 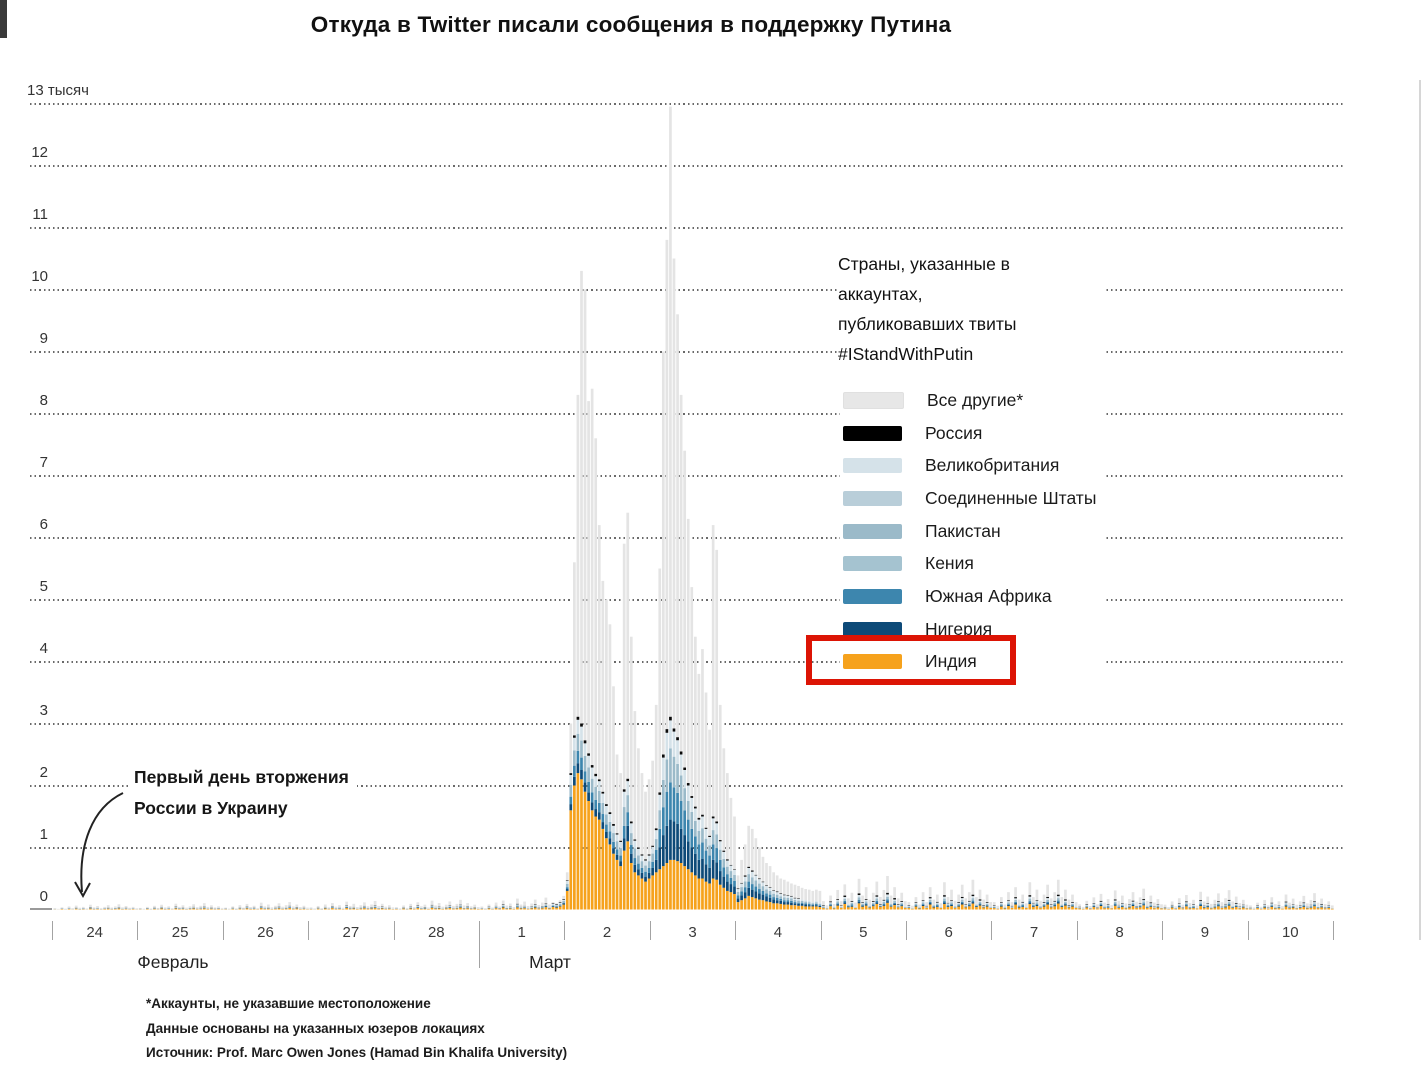 What do you see at coordinates (39, 152) in the screenshot?
I see `y-axis-tick-label: 12` at bounding box center [39, 152].